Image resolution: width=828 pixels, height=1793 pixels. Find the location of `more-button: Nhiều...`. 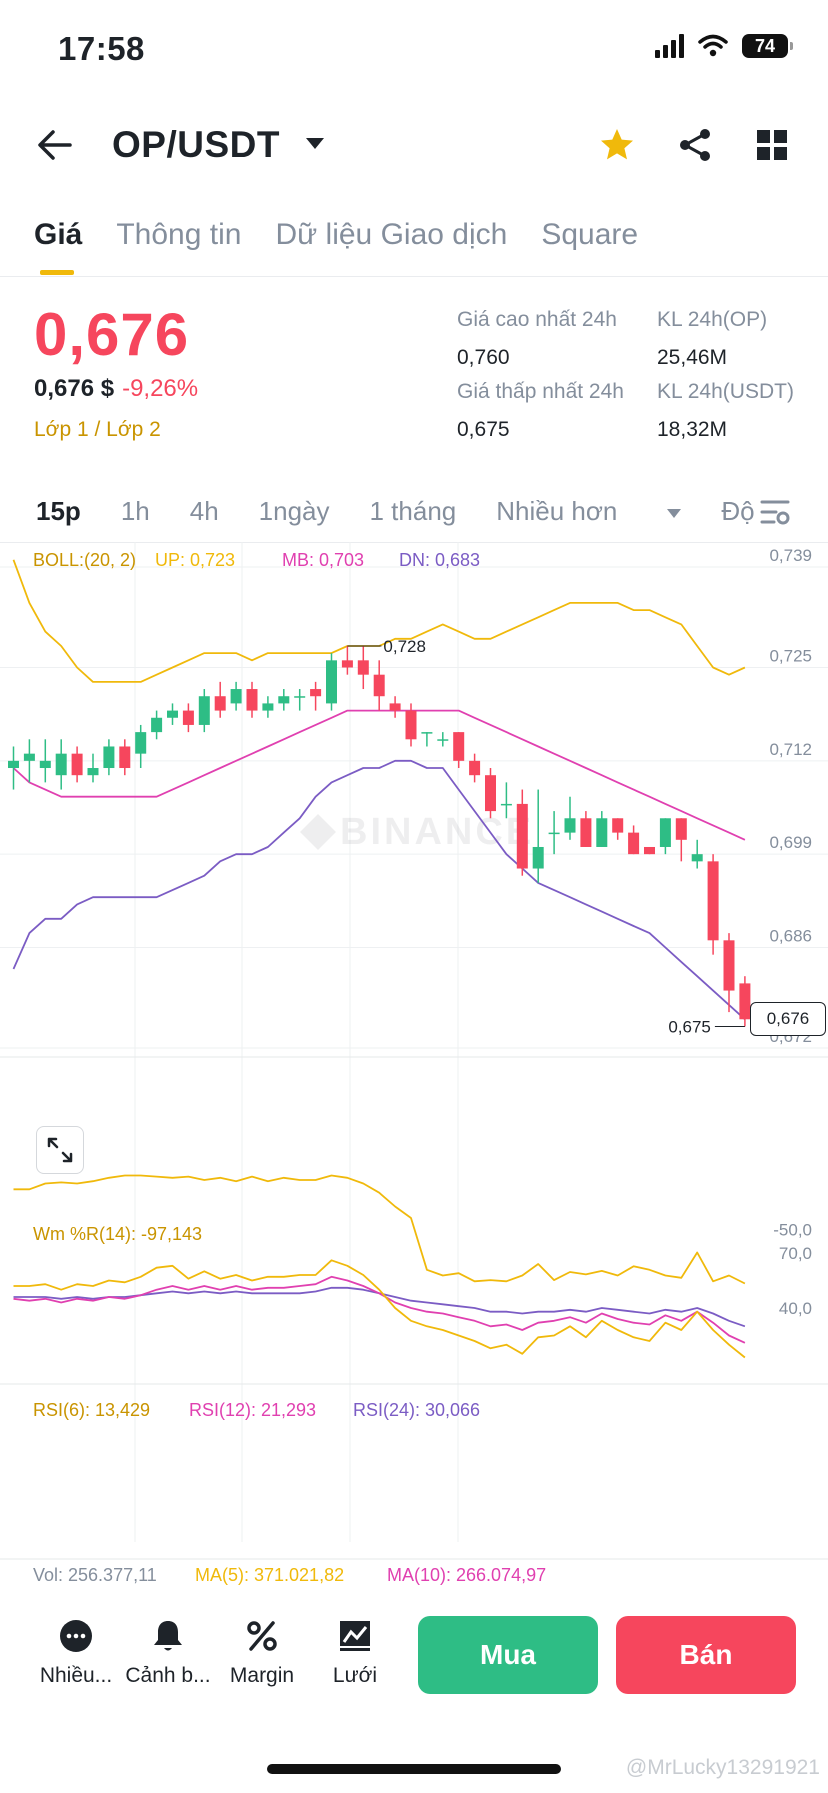

more-button: Nhiều... is located at coordinates (76, 1653).